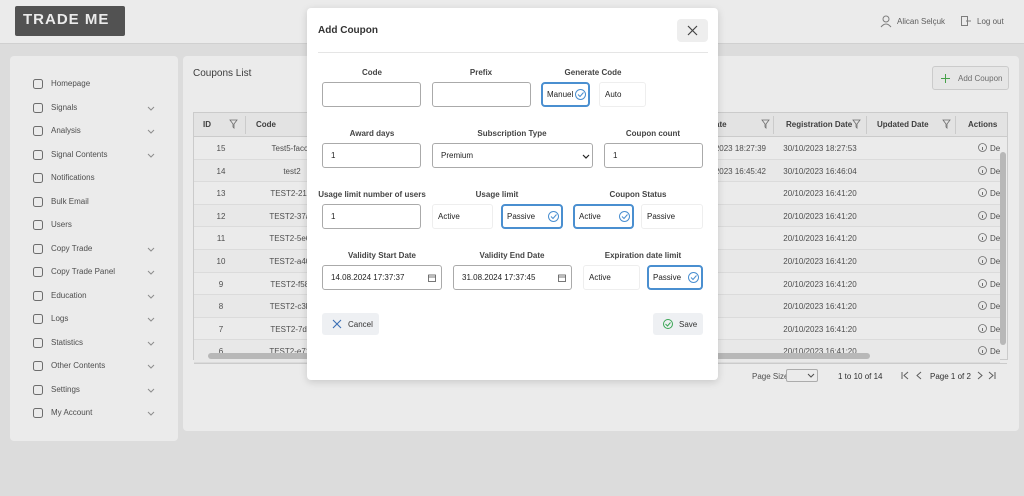 The height and width of the screenshot is (496, 1024). What do you see at coordinates (64, 107) in the screenshot?
I see `menu-item: Signals` at bounding box center [64, 107].